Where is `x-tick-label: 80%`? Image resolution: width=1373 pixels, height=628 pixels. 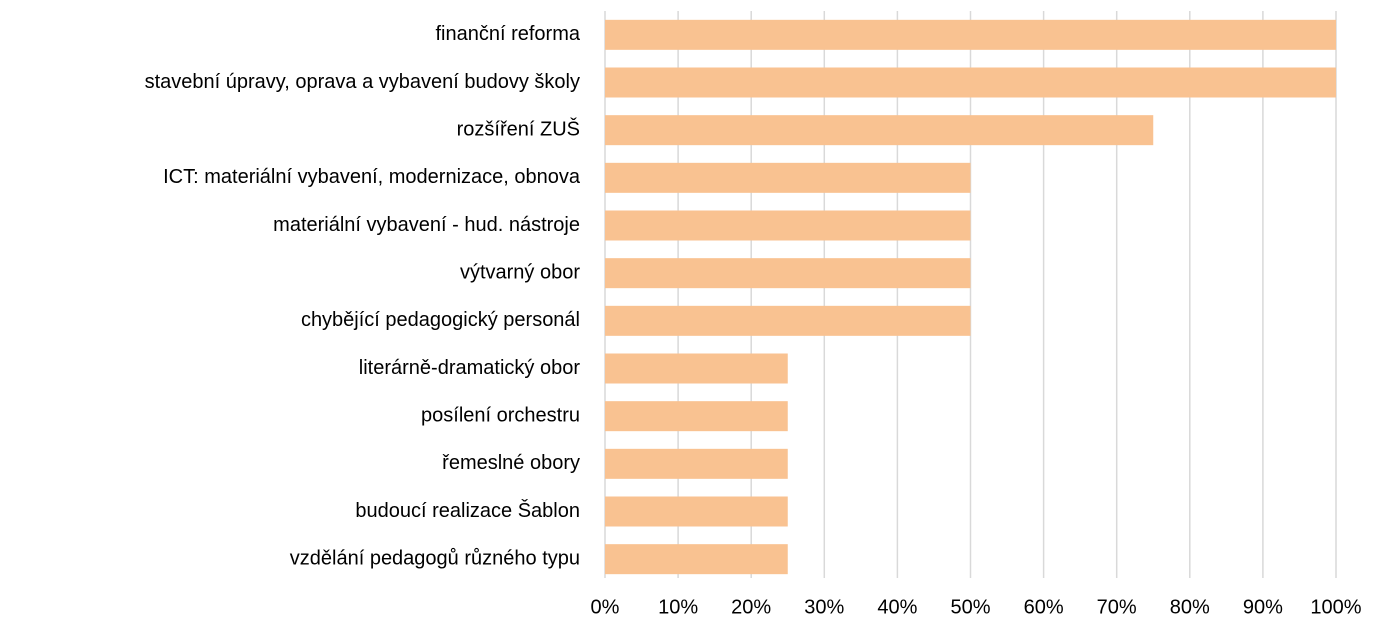 x-tick-label: 80% is located at coordinates (1190, 607).